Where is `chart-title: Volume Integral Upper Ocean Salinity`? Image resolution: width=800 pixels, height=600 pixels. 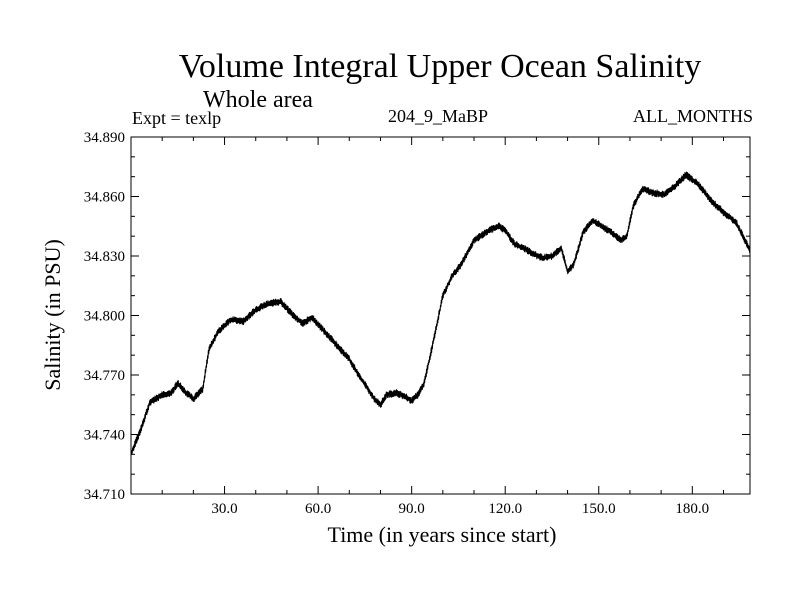
chart-title: Volume Integral Upper Ocean Salinity is located at coordinates (440, 66).